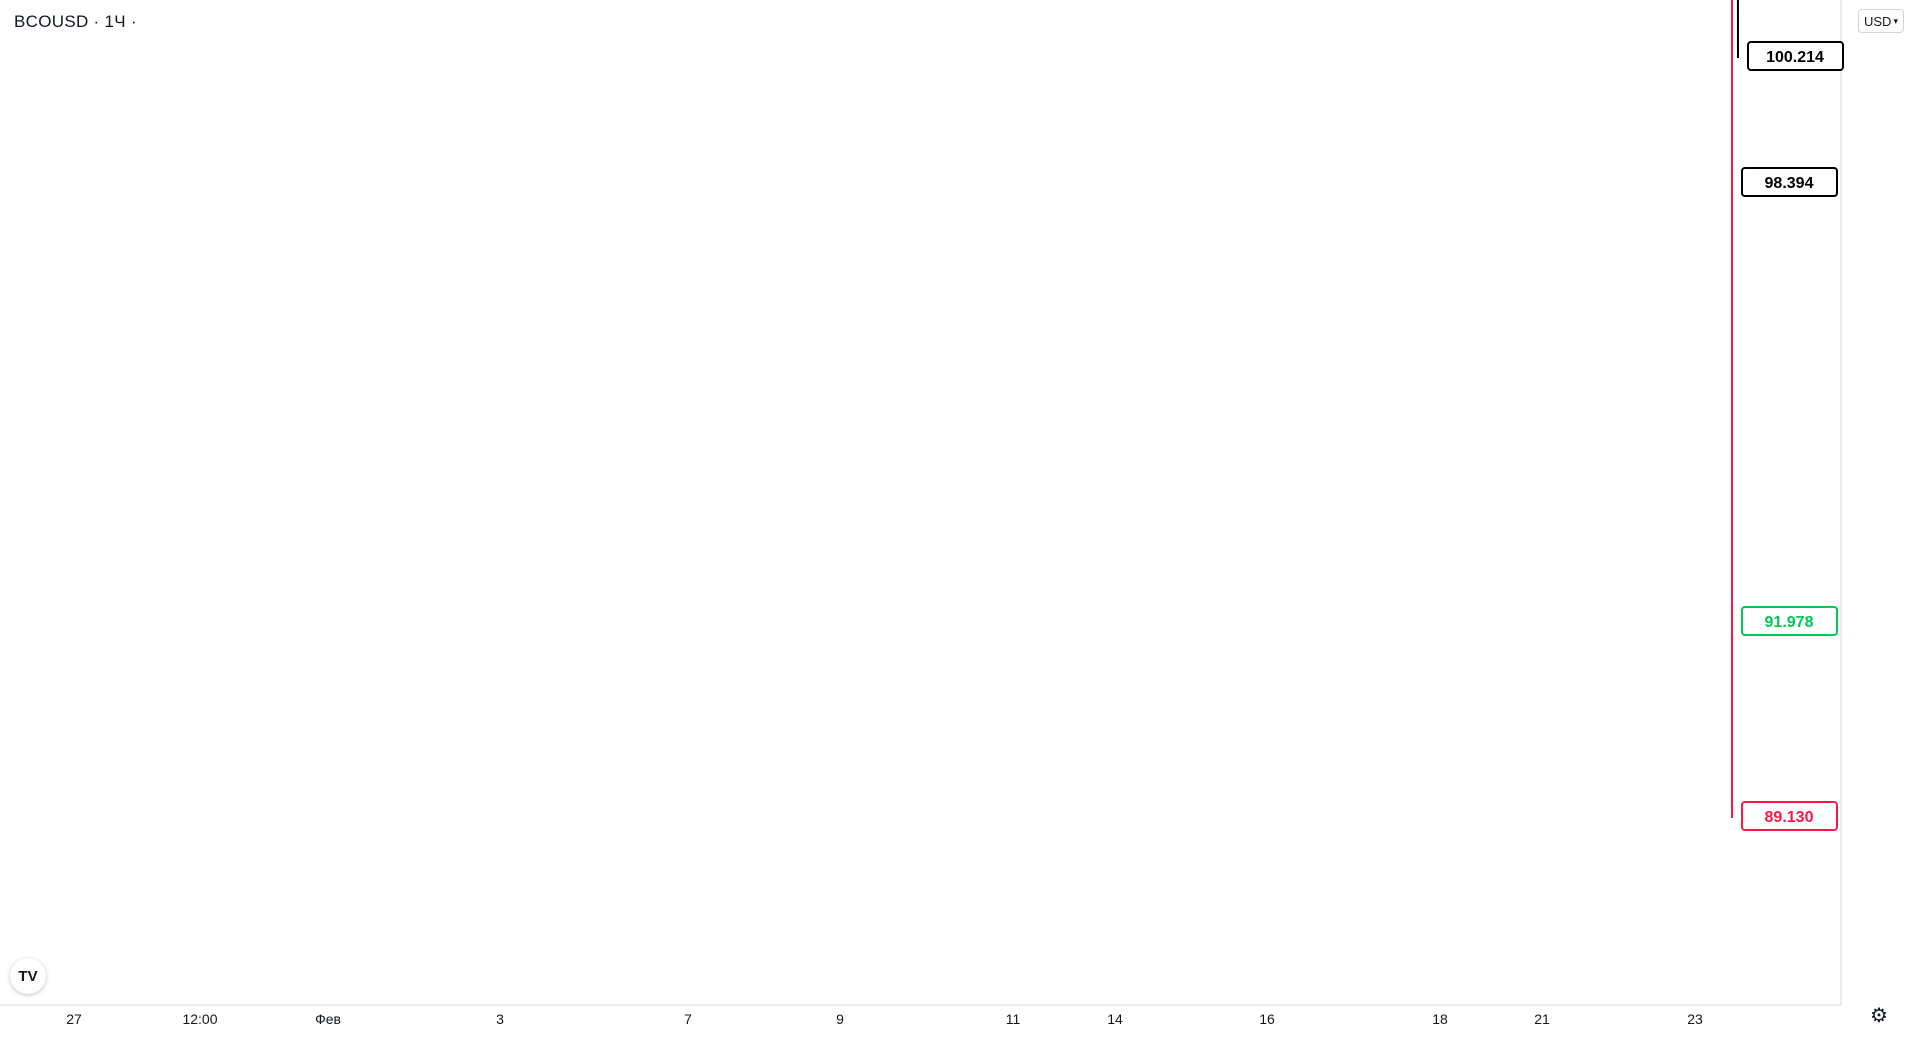  Describe the element at coordinates (74, 1019) in the screenshot. I see `x-tick-label: 27` at that location.